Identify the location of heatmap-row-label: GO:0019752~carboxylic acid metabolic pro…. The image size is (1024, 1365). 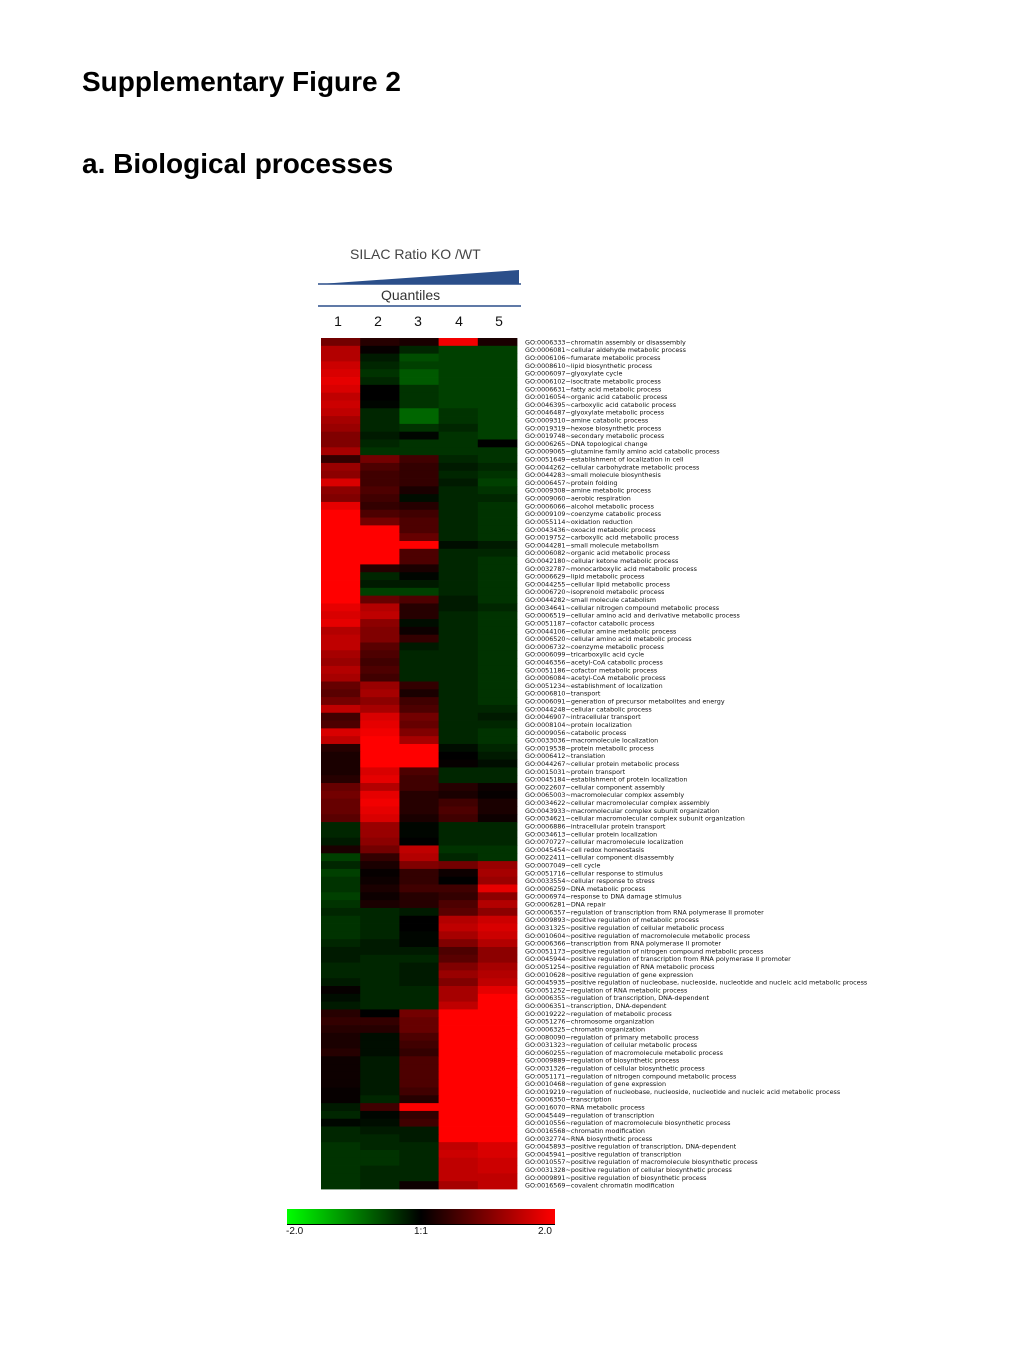
(602, 538).